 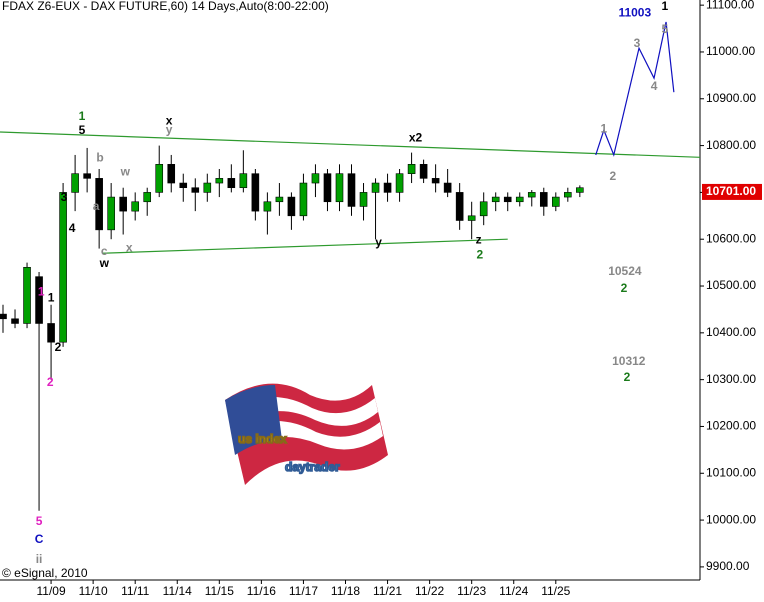 I want to click on y-tick-label: 9900.00, so click(x=728, y=566).